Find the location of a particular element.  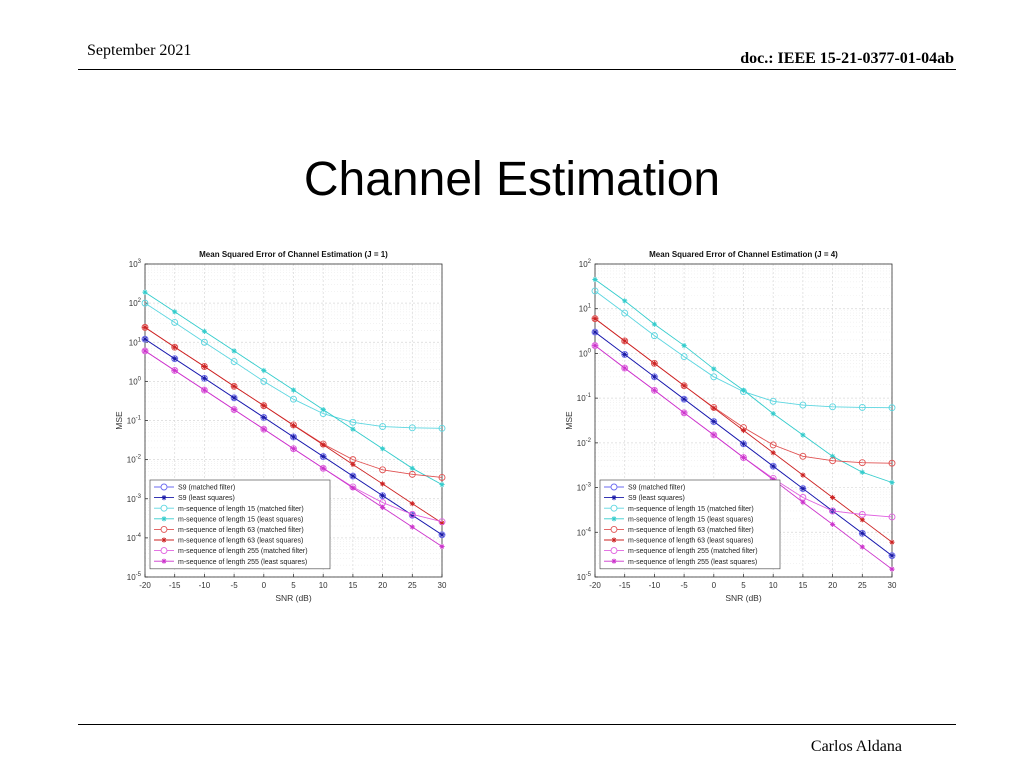

y-tick-label: 10⁻³ is located at coordinates (134, 499).